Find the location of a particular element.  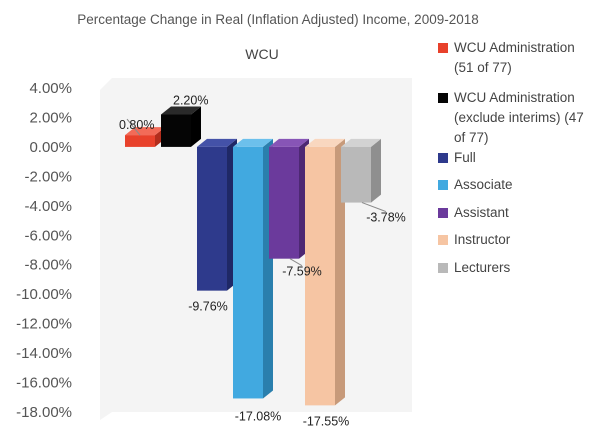

y-tick-label: -14.00% is located at coordinates (44, 353).